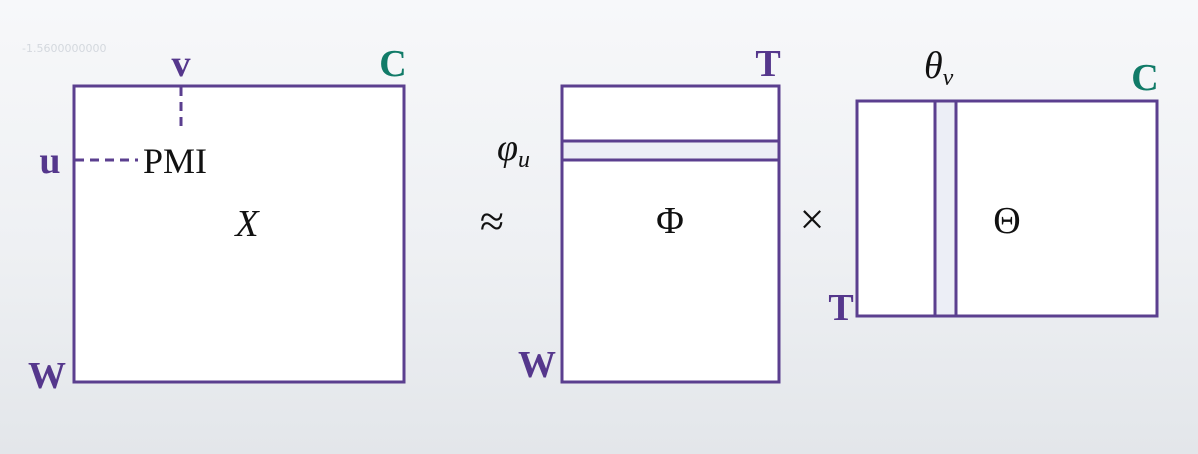 This screenshot has width=1198, height=454. What do you see at coordinates (181, 64) in the screenshot?
I see `col-index-label: v` at bounding box center [181, 64].